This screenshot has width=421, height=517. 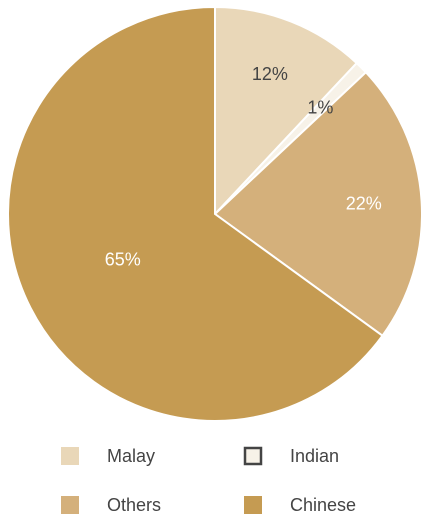 I want to click on legend-label: Others, so click(x=134, y=505).